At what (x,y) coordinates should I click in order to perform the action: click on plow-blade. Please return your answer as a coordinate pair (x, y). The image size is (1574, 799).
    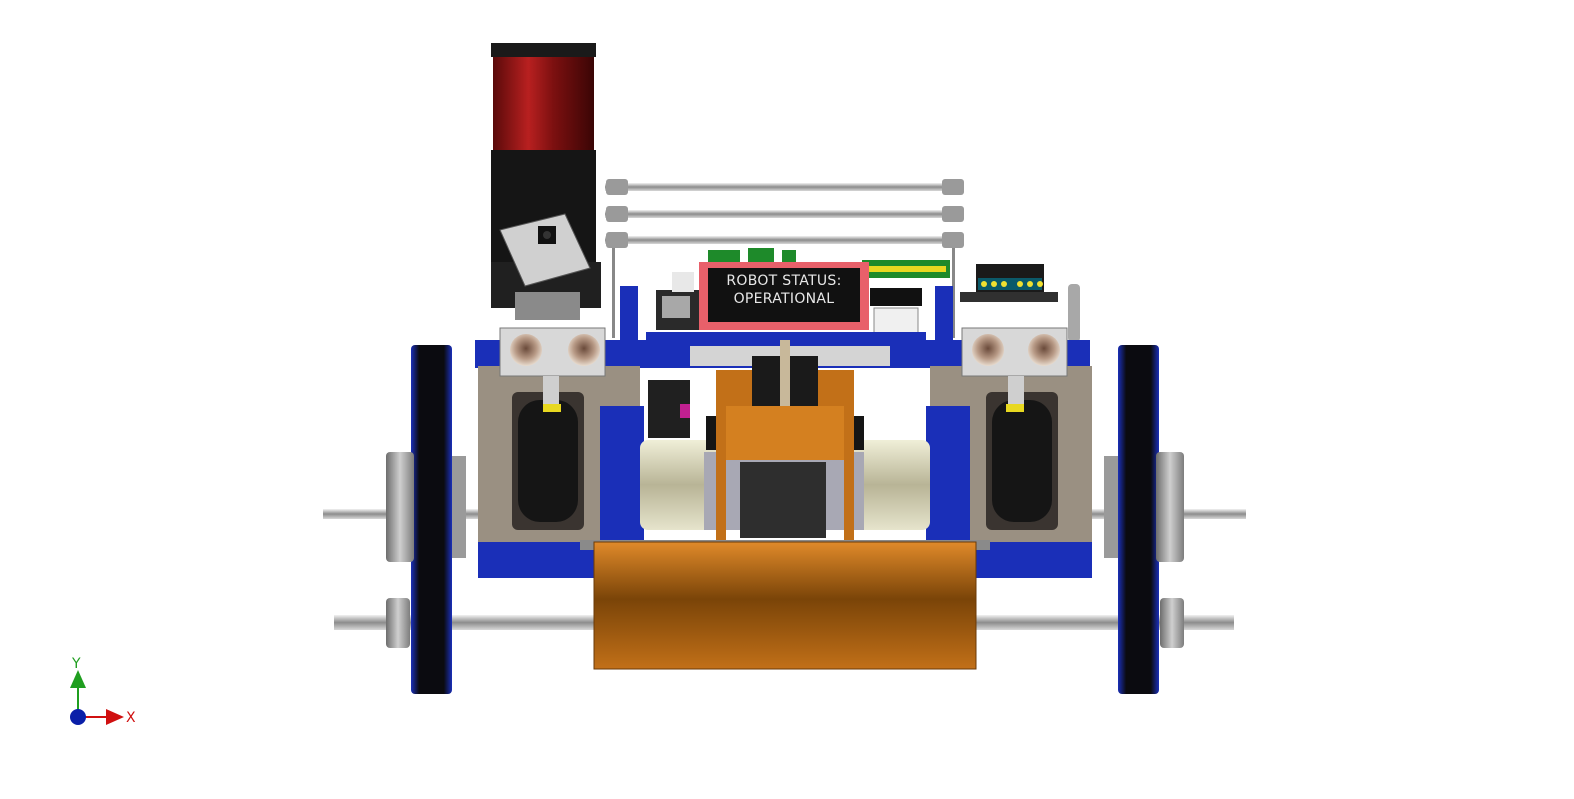
    Looking at the image, I should click on (785, 605).